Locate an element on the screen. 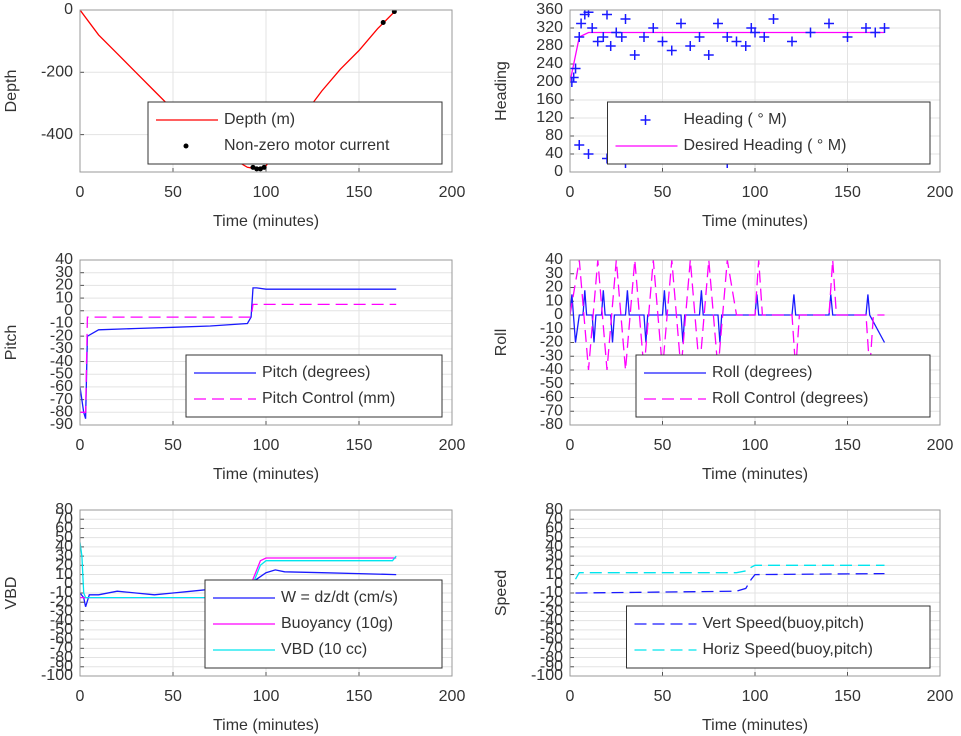 The width and height of the screenshot is (961, 736). y-axis-label: Speed is located at coordinates (501, 593).